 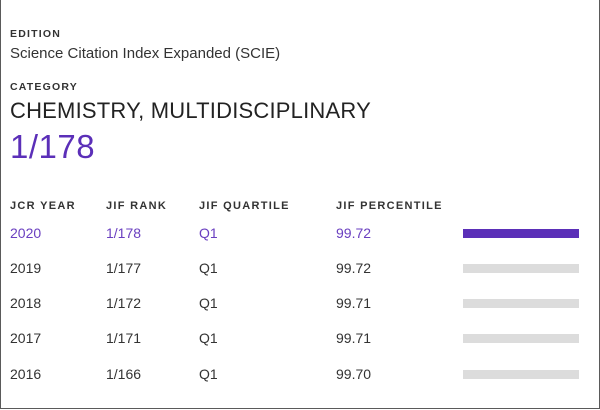 What do you see at coordinates (26, 268) in the screenshot?
I see `cell-jcr-year: 2019` at bounding box center [26, 268].